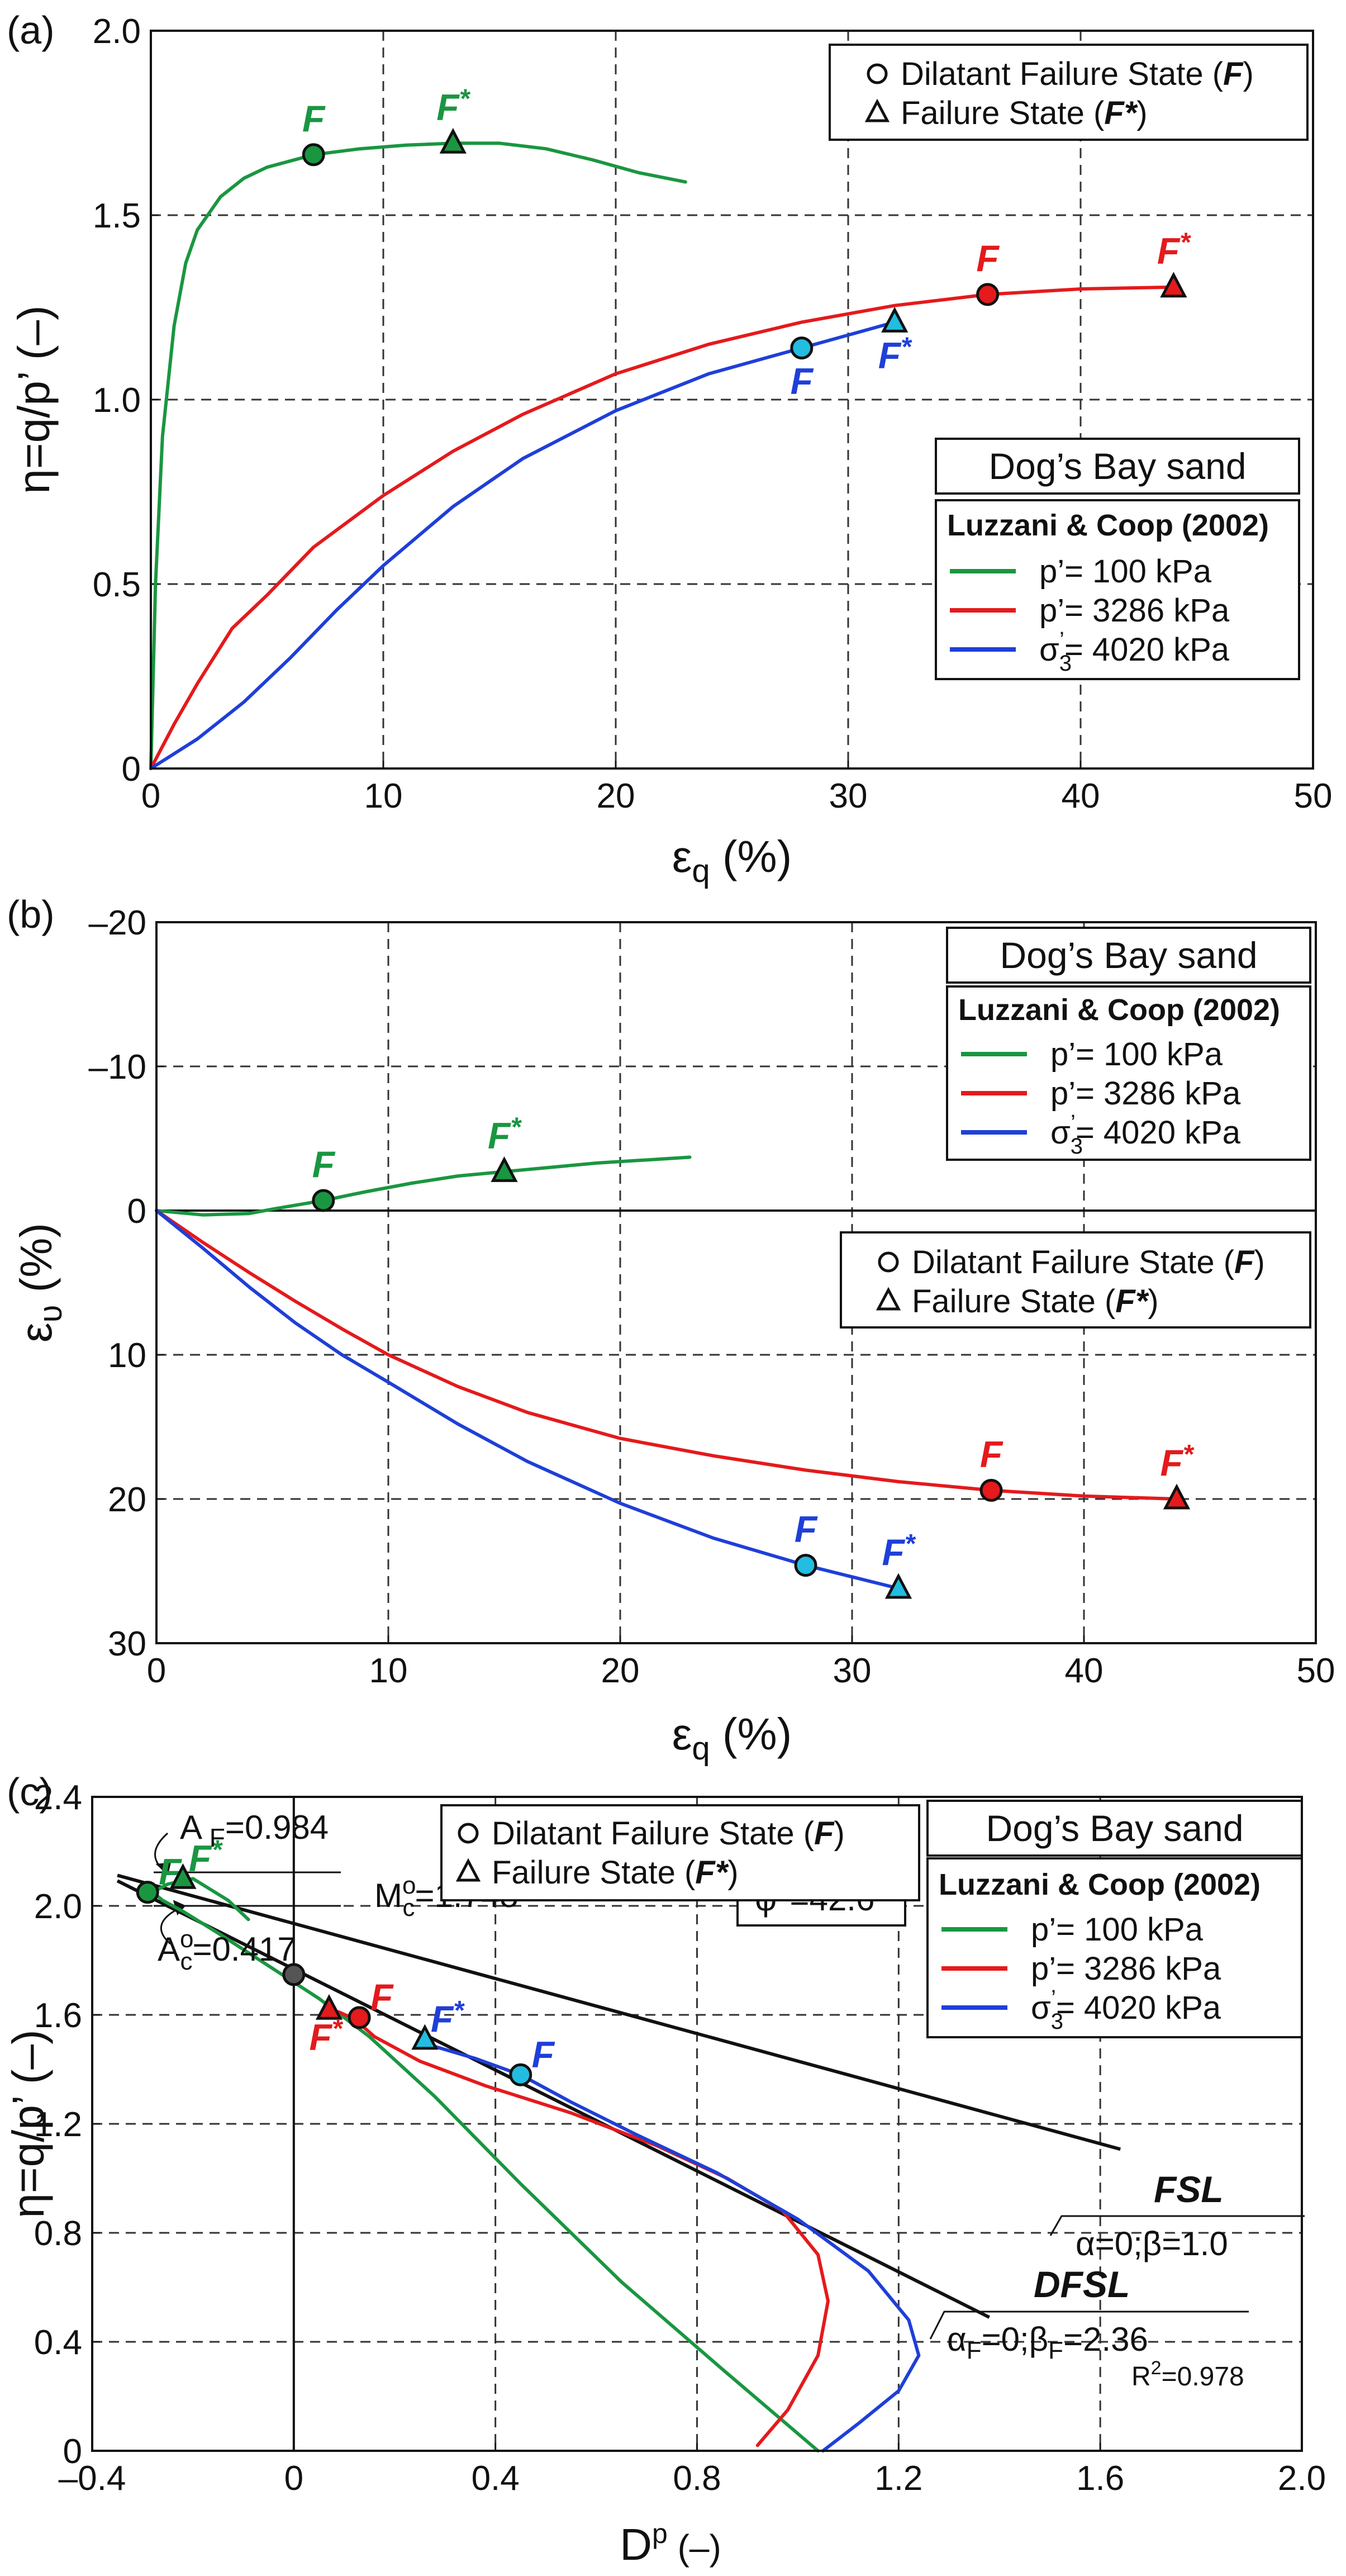 The width and height of the screenshot is (1346, 2576). What do you see at coordinates (227, 1950) in the screenshot?
I see `annotation-ac: Ao c=0.417` at bounding box center [227, 1950].